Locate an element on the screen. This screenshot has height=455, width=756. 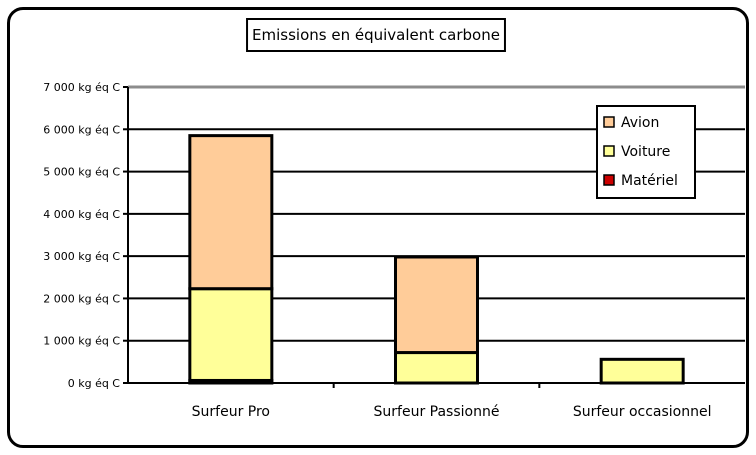
category-label: Surfeur occasionnel is located at coordinates (642, 412).